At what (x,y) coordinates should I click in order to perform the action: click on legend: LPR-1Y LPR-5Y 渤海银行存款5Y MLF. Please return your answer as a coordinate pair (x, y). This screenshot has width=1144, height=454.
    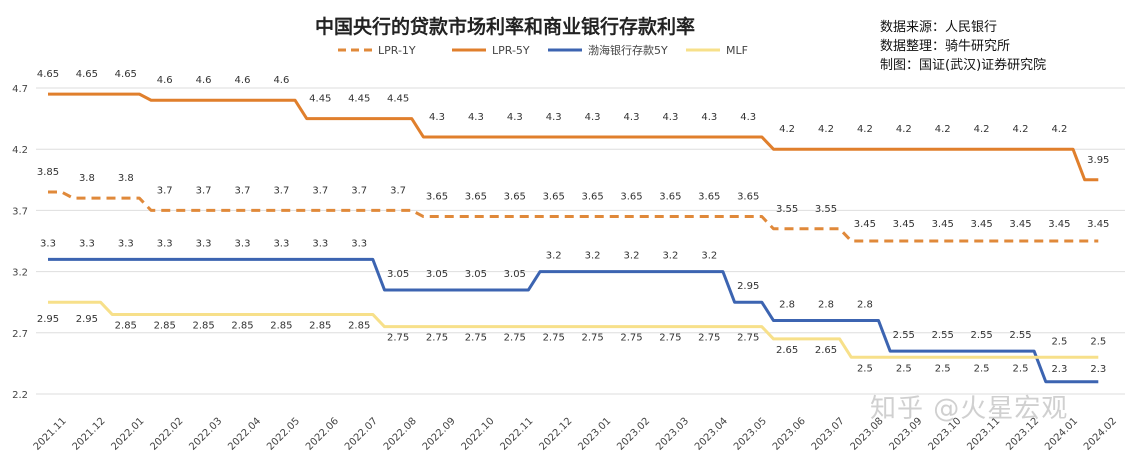
    Looking at the image, I should click on (543, 50).